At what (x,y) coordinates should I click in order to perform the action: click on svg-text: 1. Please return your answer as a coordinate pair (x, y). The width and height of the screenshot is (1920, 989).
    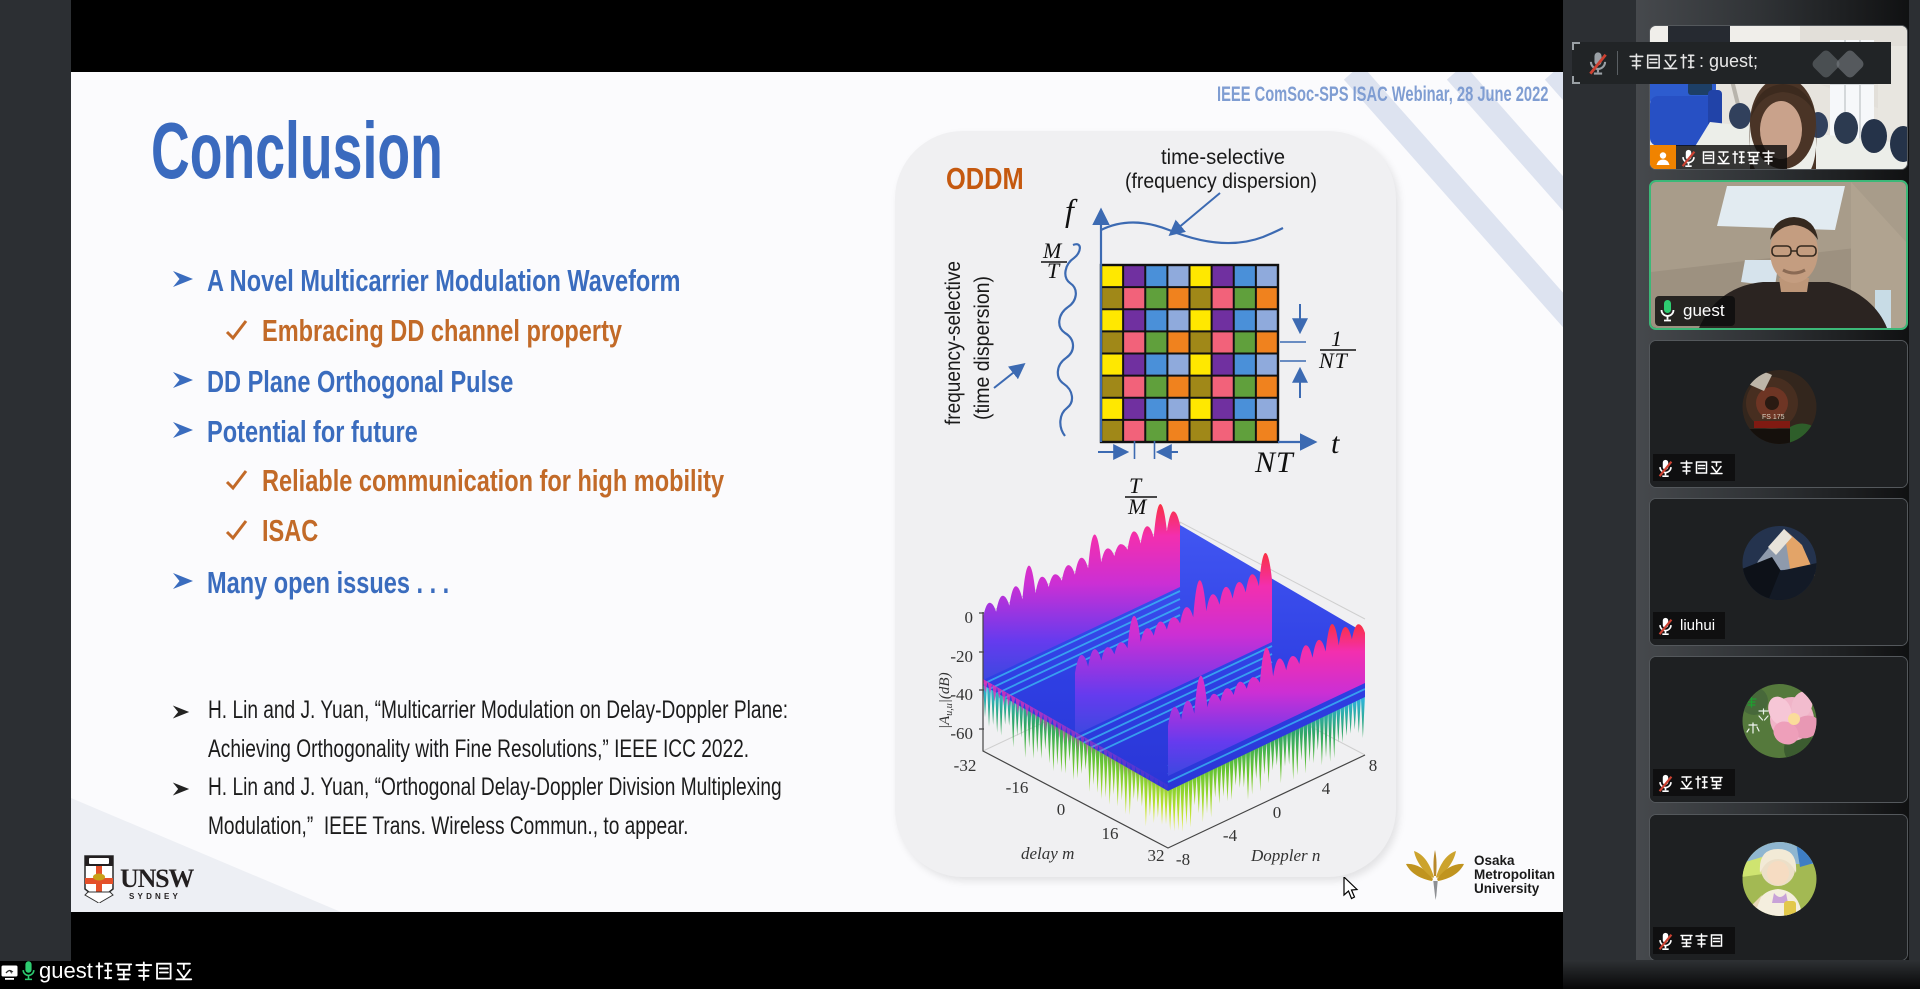
    Looking at the image, I should click on (1336, 338).